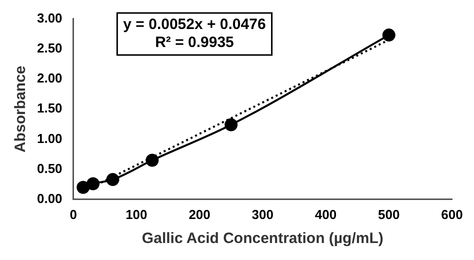 The height and width of the screenshot is (260, 474). Describe the element at coordinates (49, 78) in the screenshot. I see `y-tick-label: 2.00` at that location.